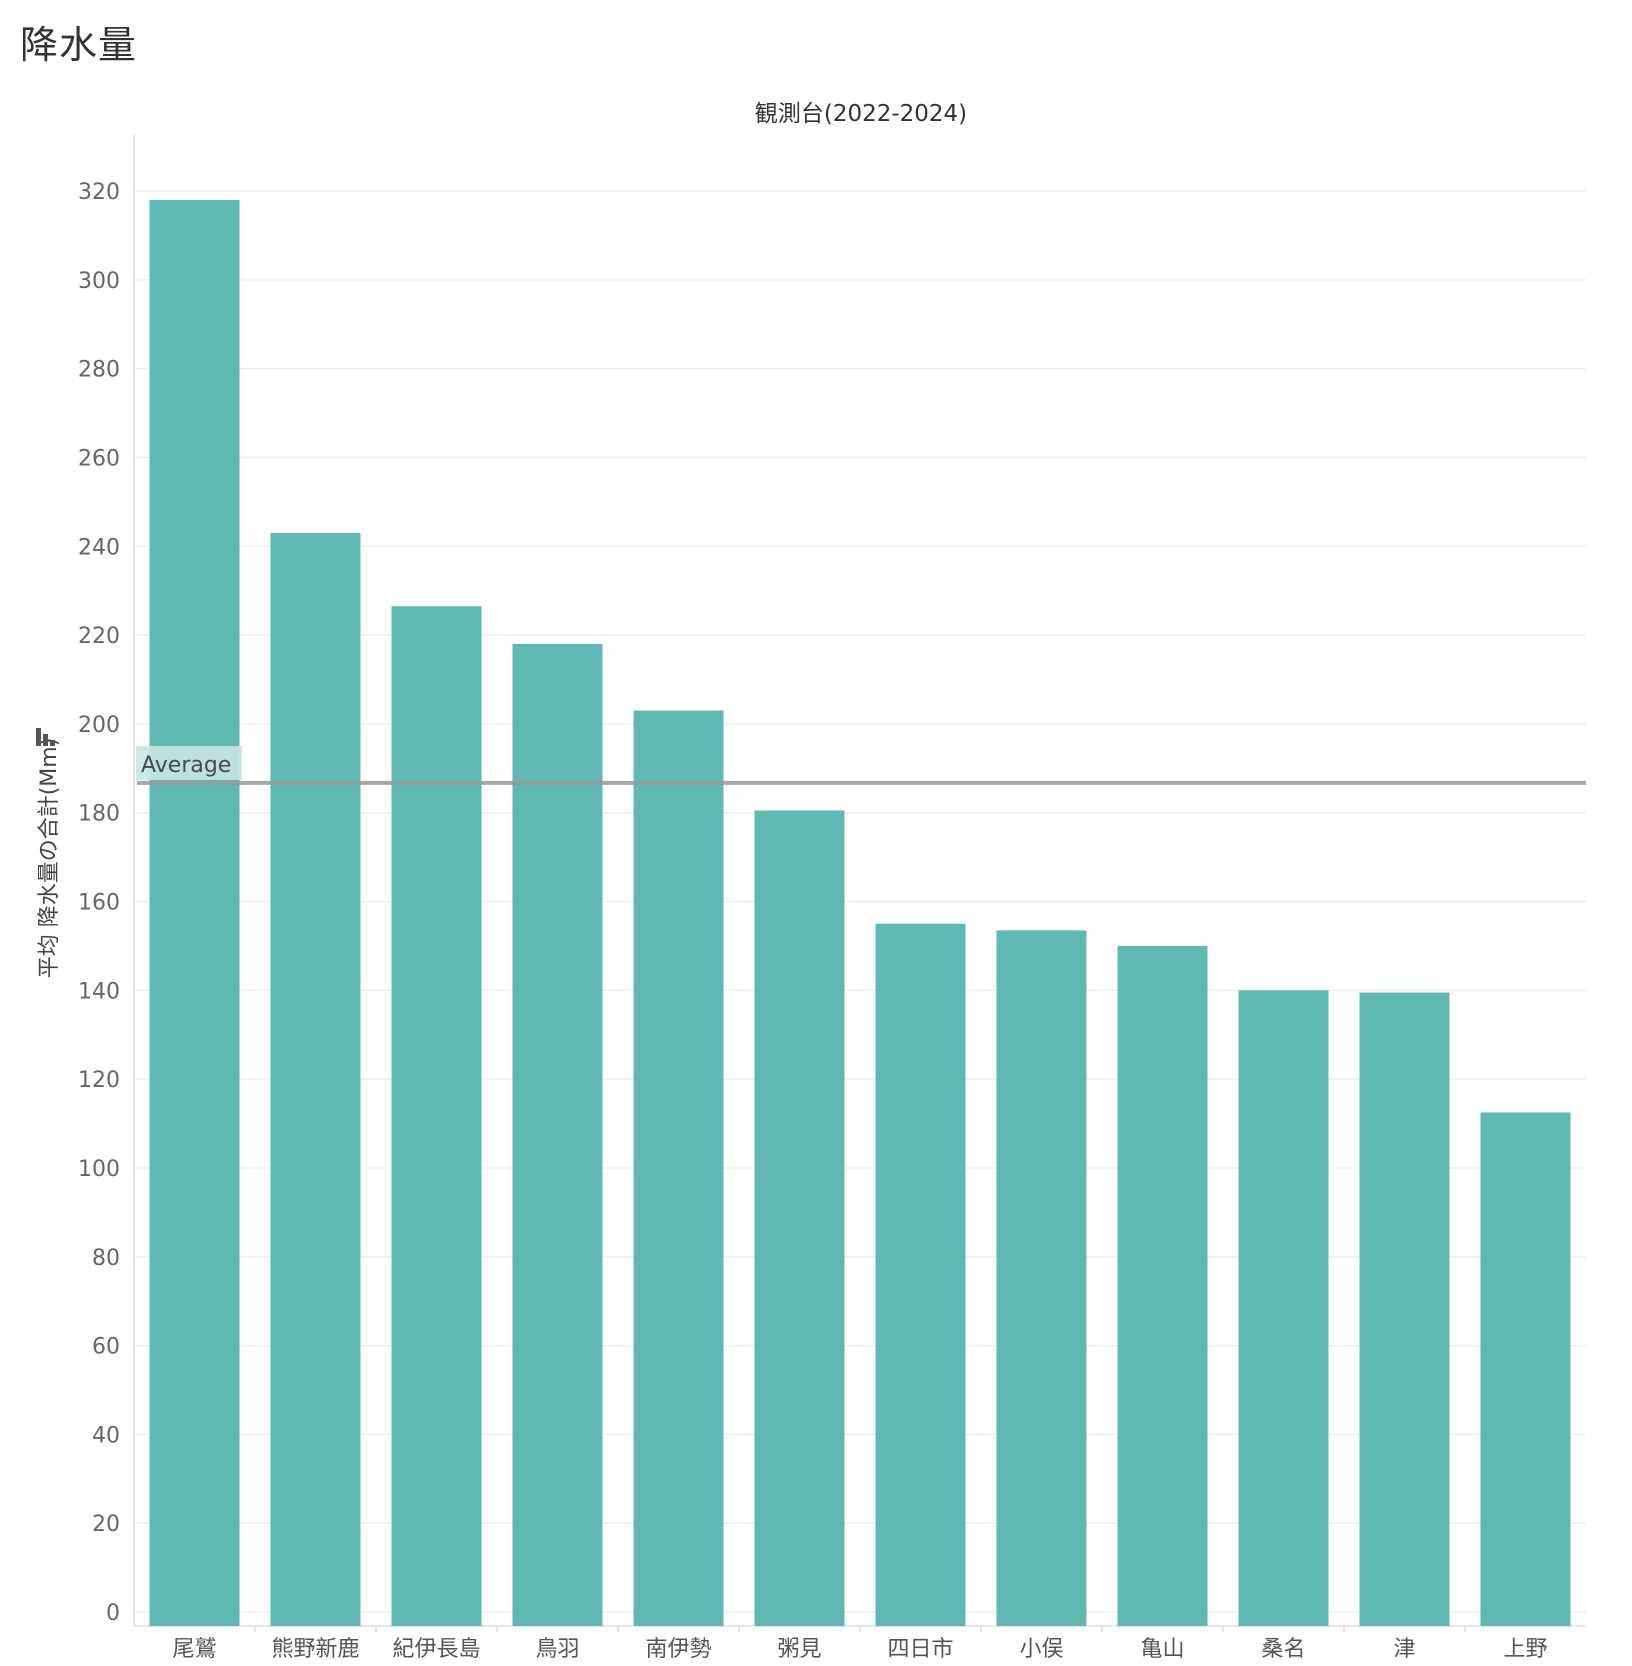 This screenshot has height=1666, width=1632. Describe the element at coordinates (113, 1613) in the screenshot. I see `y-tick-label: 0` at that location.